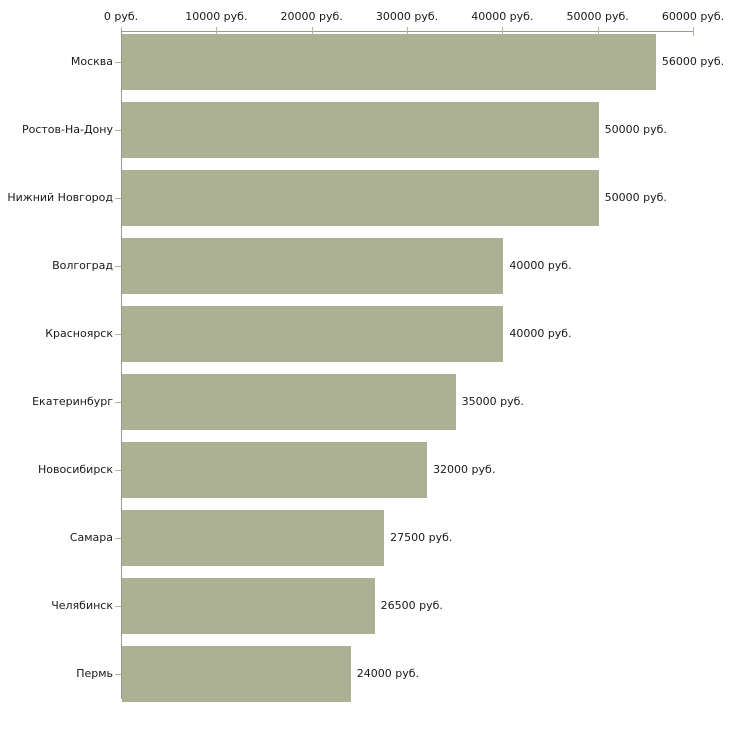 The width and height of the screenshot is (730, 730). I want to click on bar-row: 32000 руб., so click(365, 470).